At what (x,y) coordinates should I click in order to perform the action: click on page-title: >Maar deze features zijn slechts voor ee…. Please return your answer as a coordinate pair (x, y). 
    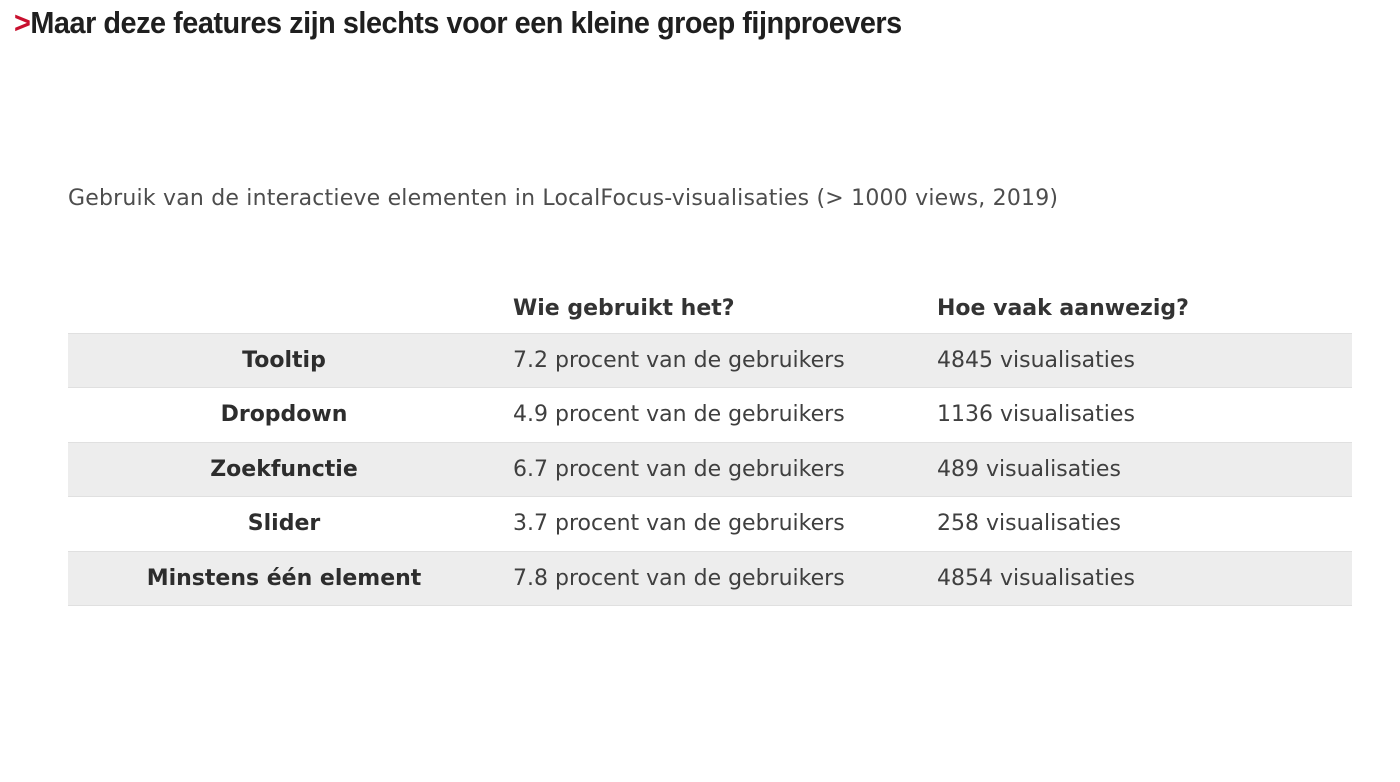
    Looking at the image, I should click on (491, 23).